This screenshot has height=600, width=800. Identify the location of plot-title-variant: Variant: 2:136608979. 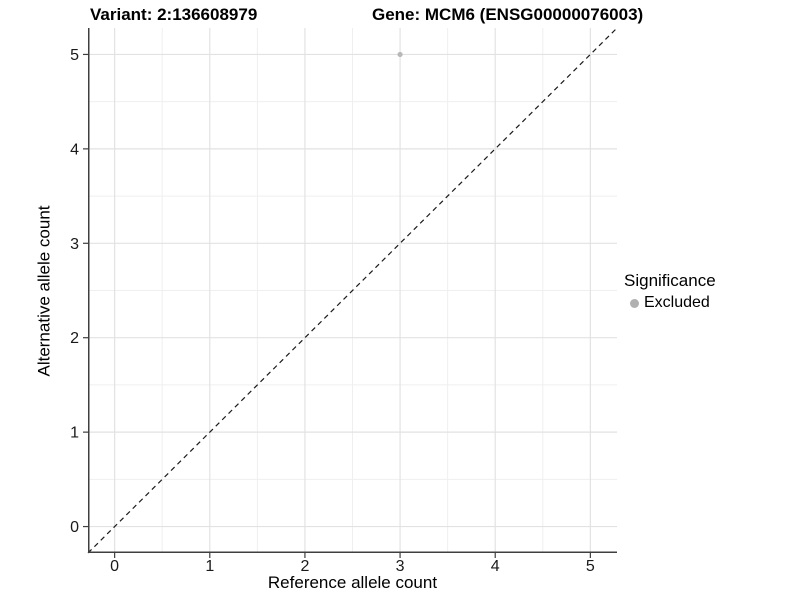
(174, 14).